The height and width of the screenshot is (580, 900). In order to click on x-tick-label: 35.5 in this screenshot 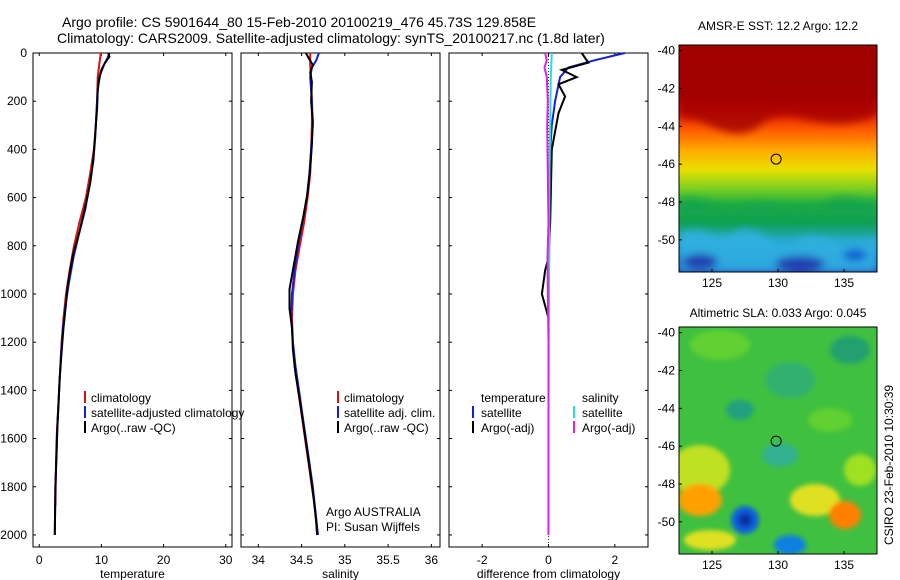, I will do `click(388, 560)`.